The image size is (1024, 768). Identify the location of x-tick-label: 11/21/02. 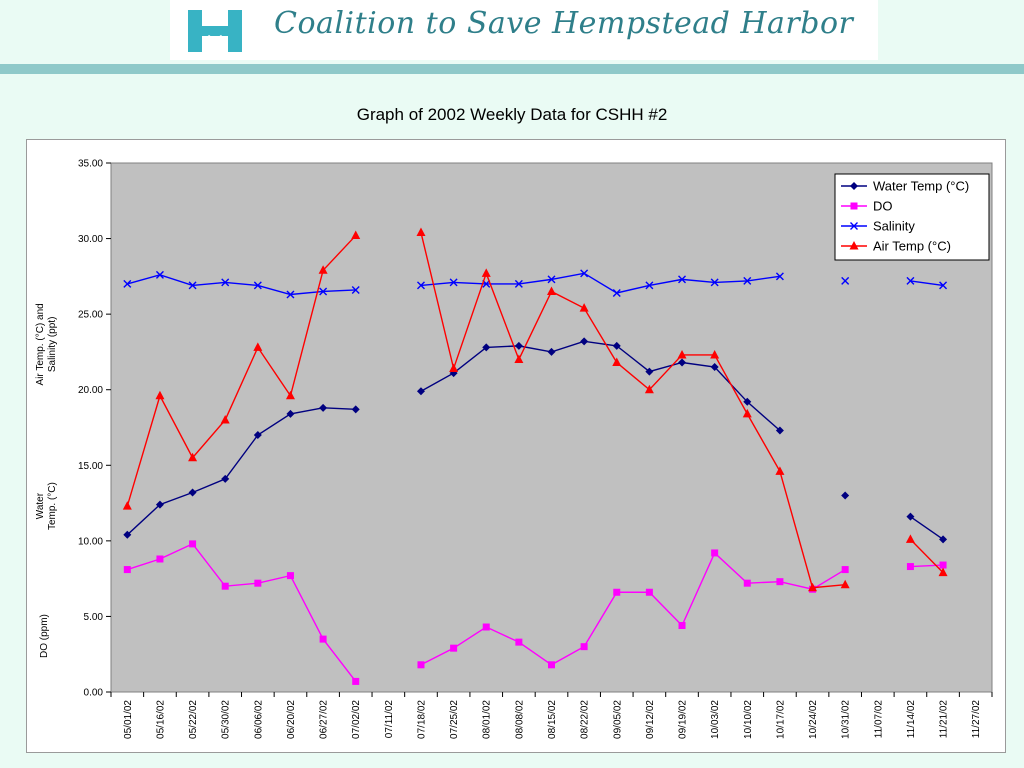
(944, 719).